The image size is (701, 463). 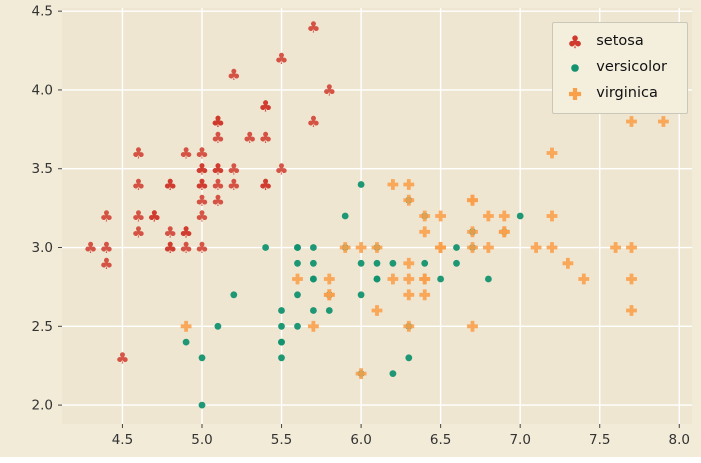 What do you see at coordinates (615, 94) in the screenshot?
I see `legend-item-virginica: virginica` at bounding box center [615, 94].